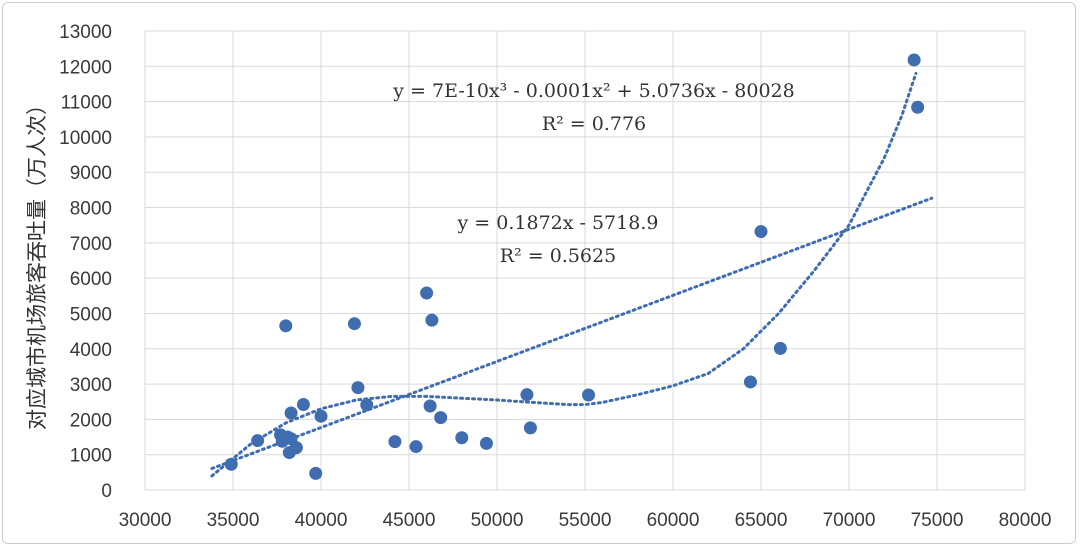  I want to click on y-tick-label: 8000, so click(91, 209).